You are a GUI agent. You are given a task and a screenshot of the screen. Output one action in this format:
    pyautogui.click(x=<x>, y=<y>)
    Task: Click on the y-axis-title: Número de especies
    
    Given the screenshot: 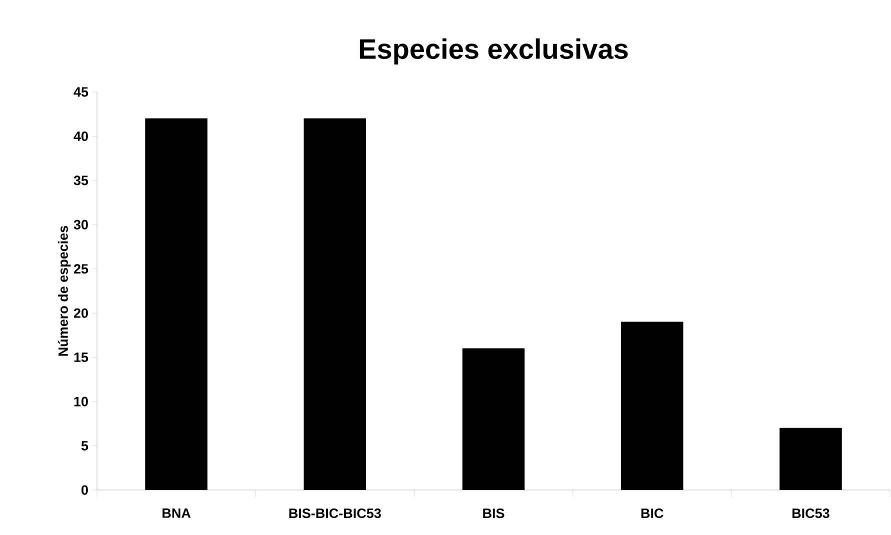 What is the action you would take?
    pyautogui.click(x=64, y=291)
    